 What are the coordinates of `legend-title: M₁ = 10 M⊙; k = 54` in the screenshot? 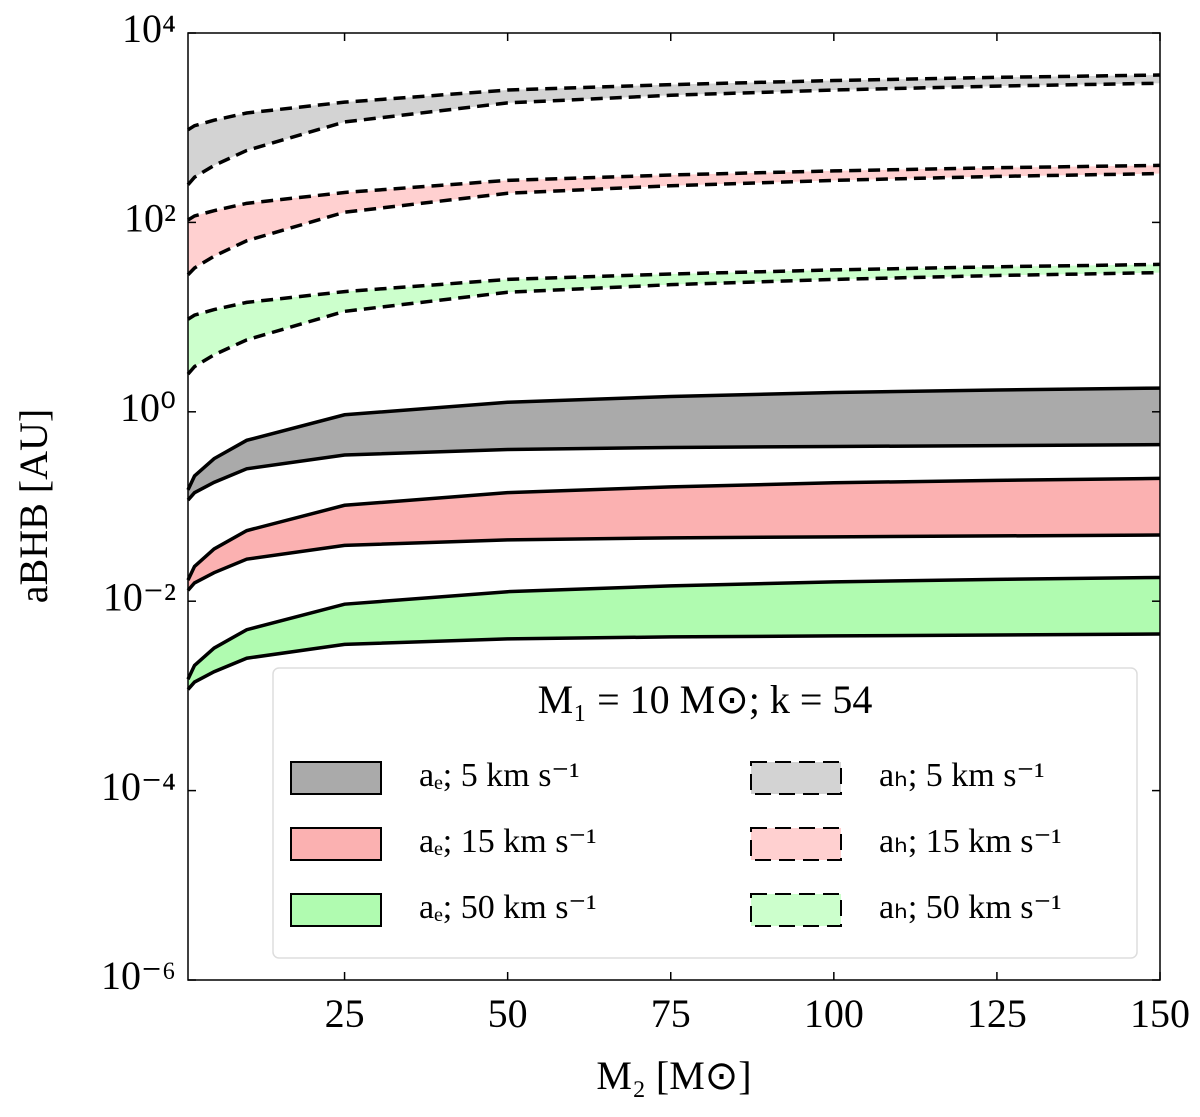 It's located at (705, 699).